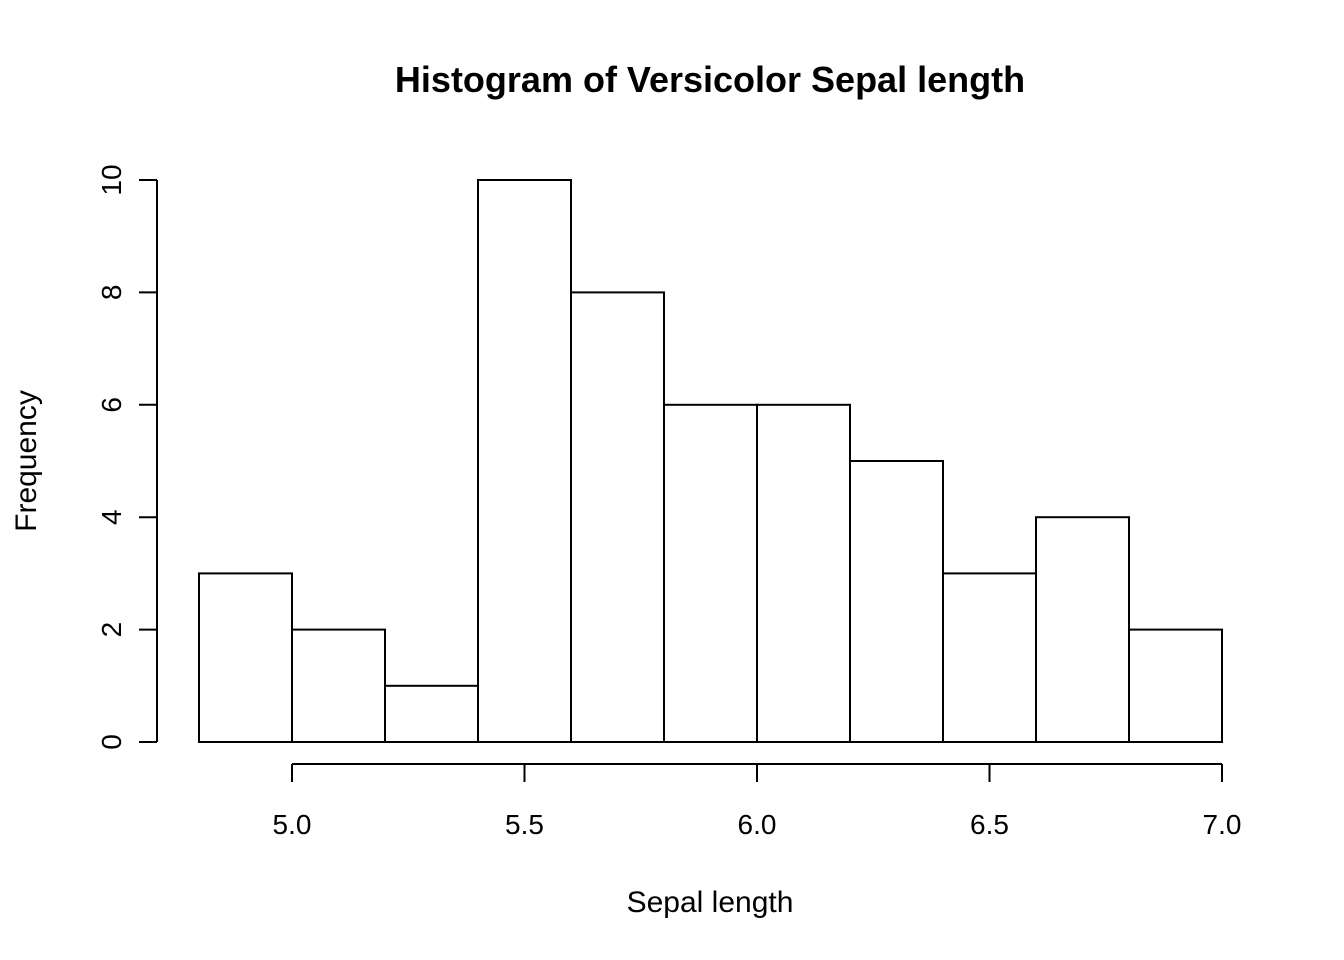  I want to click on y-tick-label: 6, so click(111, 405).